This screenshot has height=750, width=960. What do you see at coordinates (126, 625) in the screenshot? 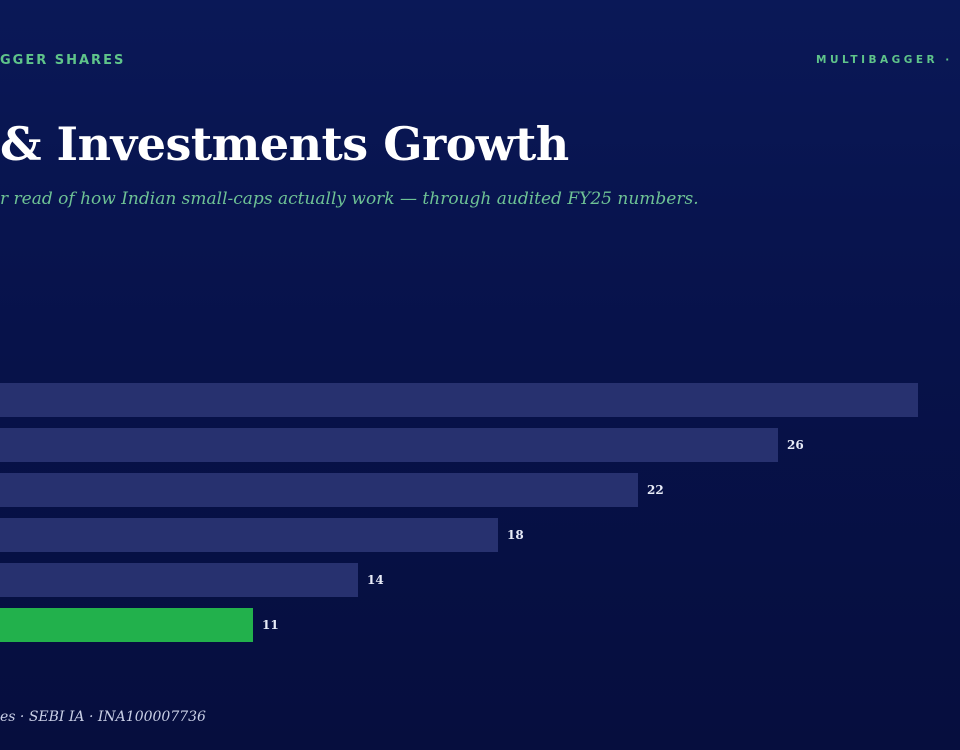
I see `bar-highlight` at bounding box center [126, 625].